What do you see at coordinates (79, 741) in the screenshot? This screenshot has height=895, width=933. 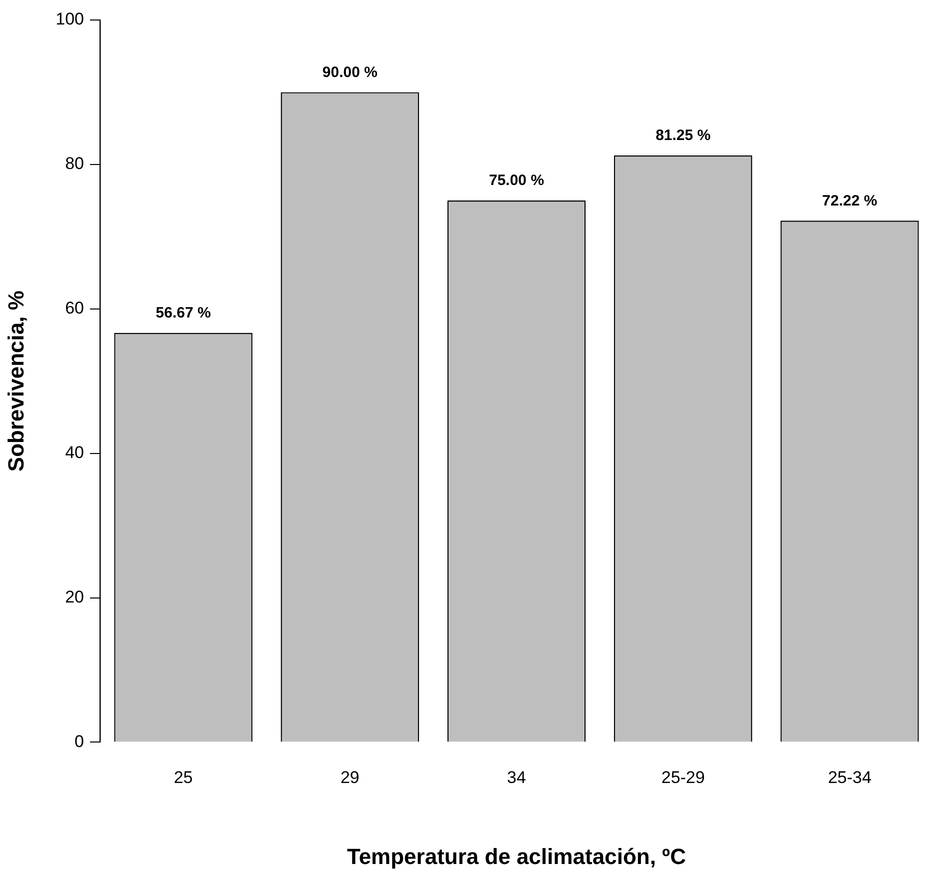 I see `y-tick-label: 0` at bounding box center [79, 741].